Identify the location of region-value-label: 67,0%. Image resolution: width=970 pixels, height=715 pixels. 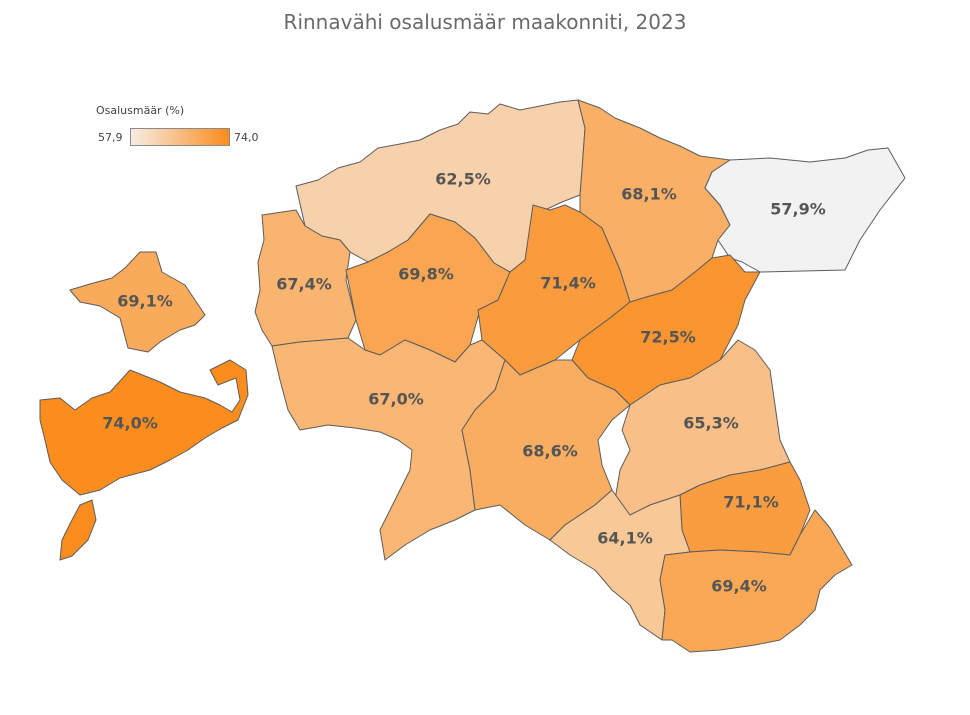
(396, 399).